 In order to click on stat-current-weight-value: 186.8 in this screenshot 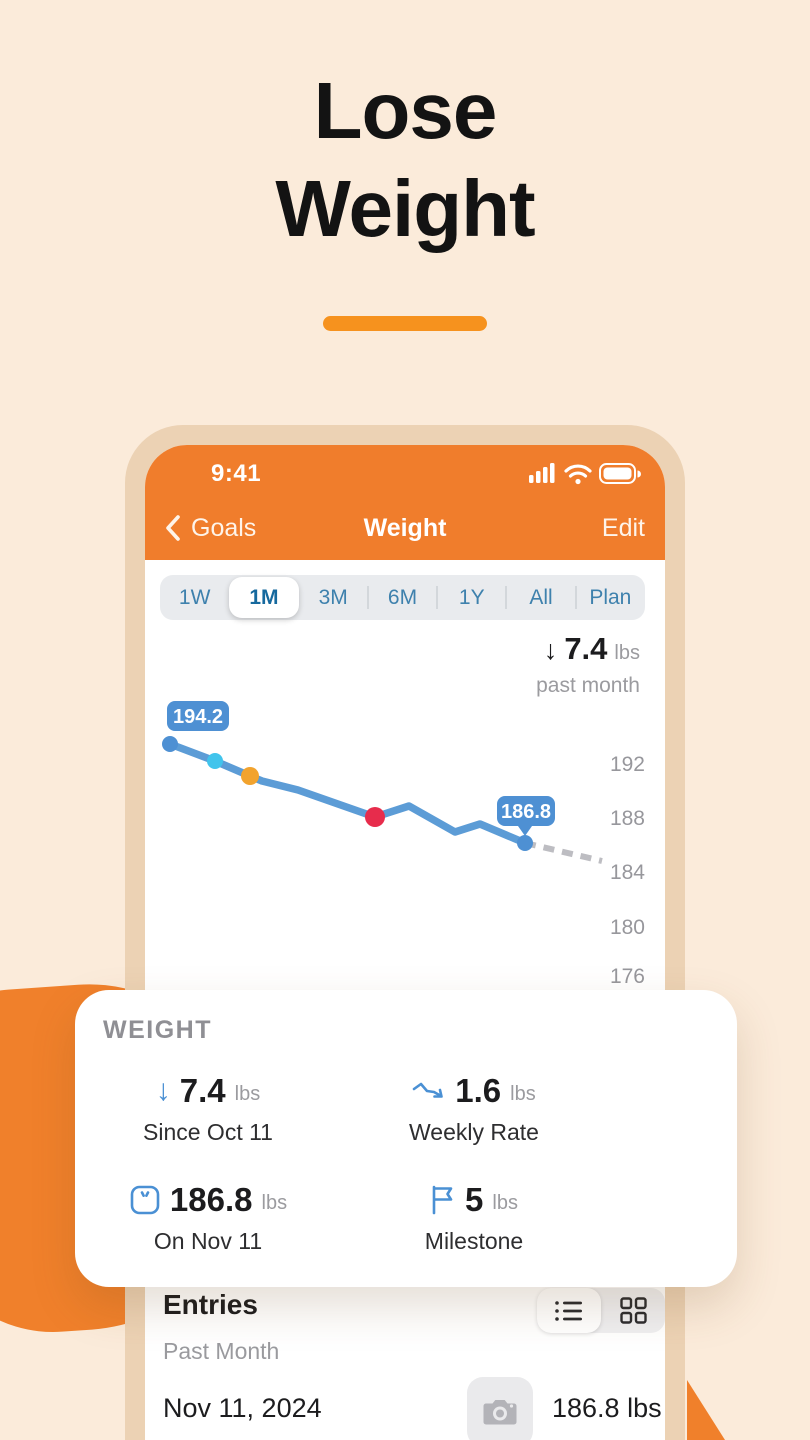, I will do `click(211, 1200)`.